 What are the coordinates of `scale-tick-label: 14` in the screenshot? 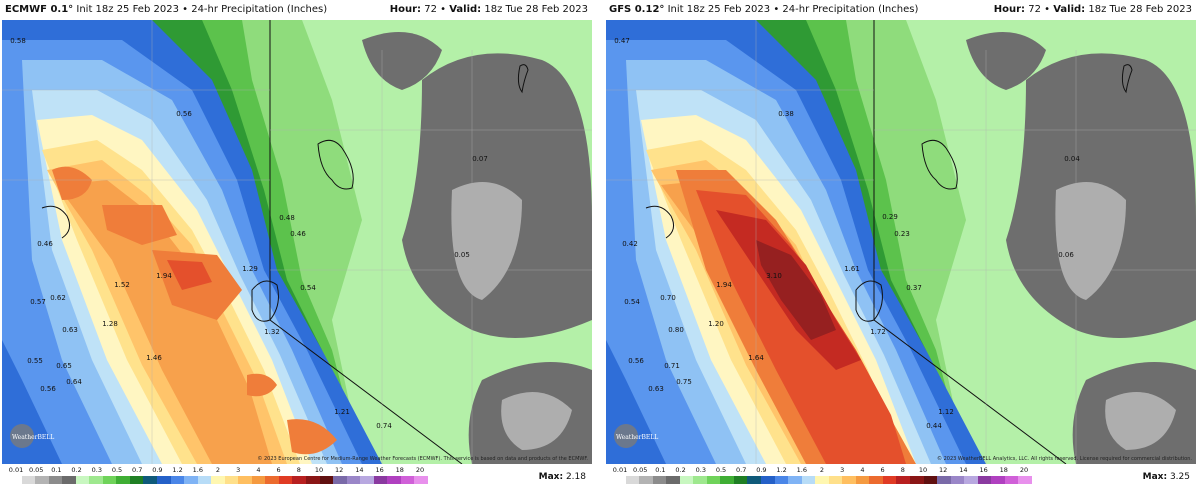 It's located at (963, 470).